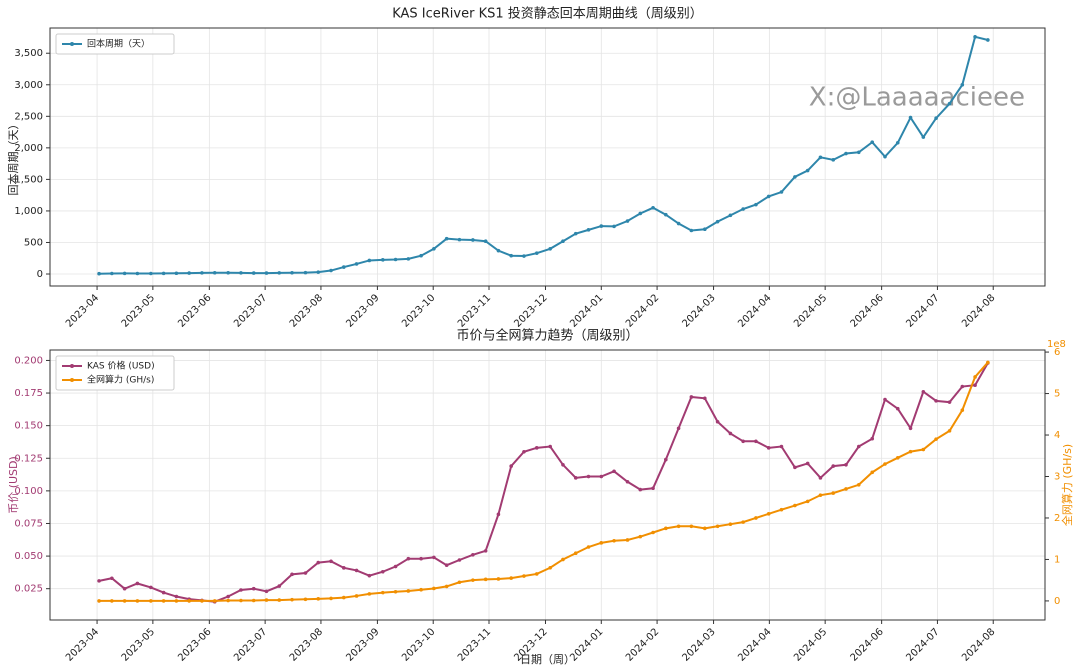 Image resolution: width=1080 pixels, height=672 pixels. Describe the element at coordinates (917, 98) in the screenshot. I see `watermark: X:@Laaaaacieee` at that location.